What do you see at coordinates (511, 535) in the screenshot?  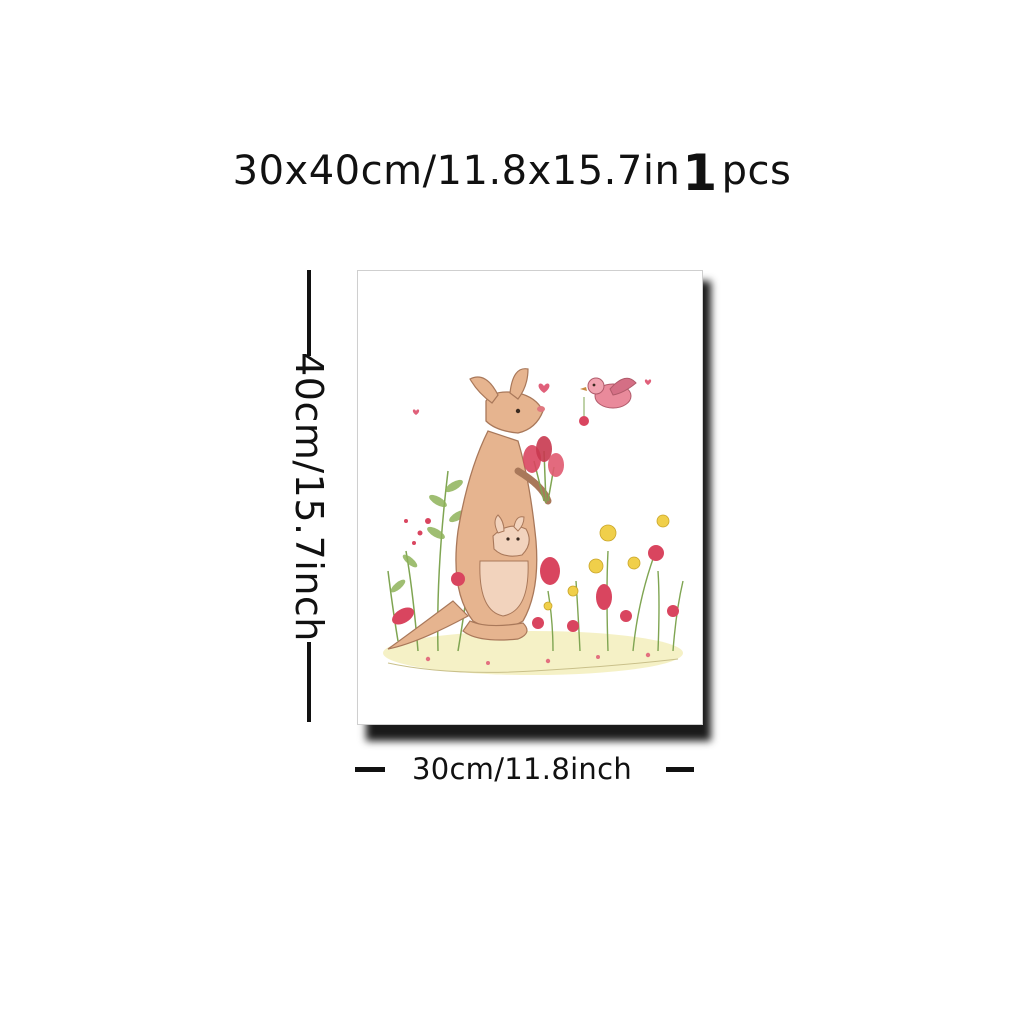 I see `joey` at bounding box center [511, 535].